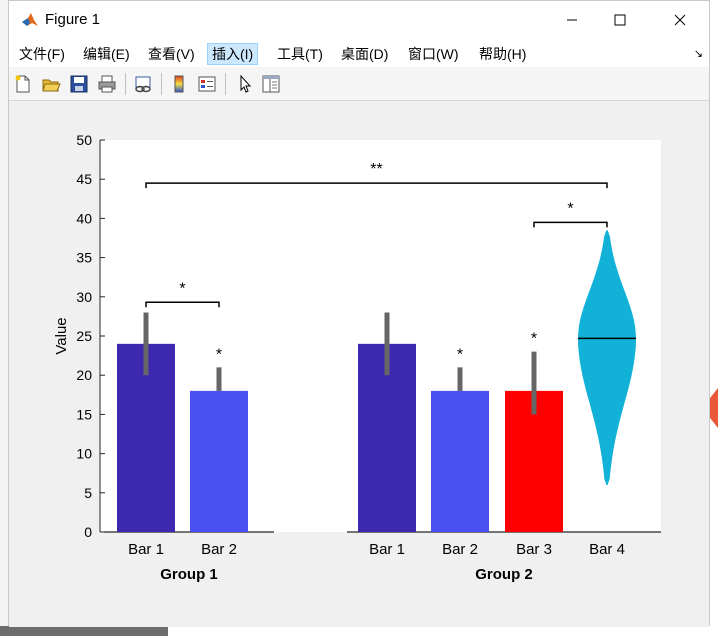  Describe the element at coordinates (5, 318) in the screenshot. I see `desktop-background` at that location.